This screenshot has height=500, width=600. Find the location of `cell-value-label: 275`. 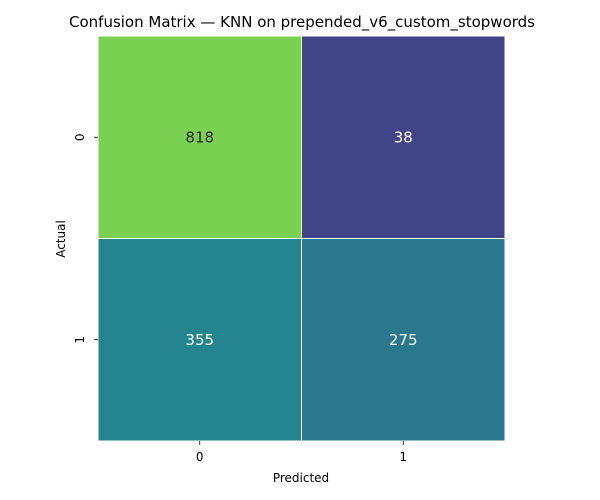

cell-value-label: 275 is located at coordinates (403, 340).